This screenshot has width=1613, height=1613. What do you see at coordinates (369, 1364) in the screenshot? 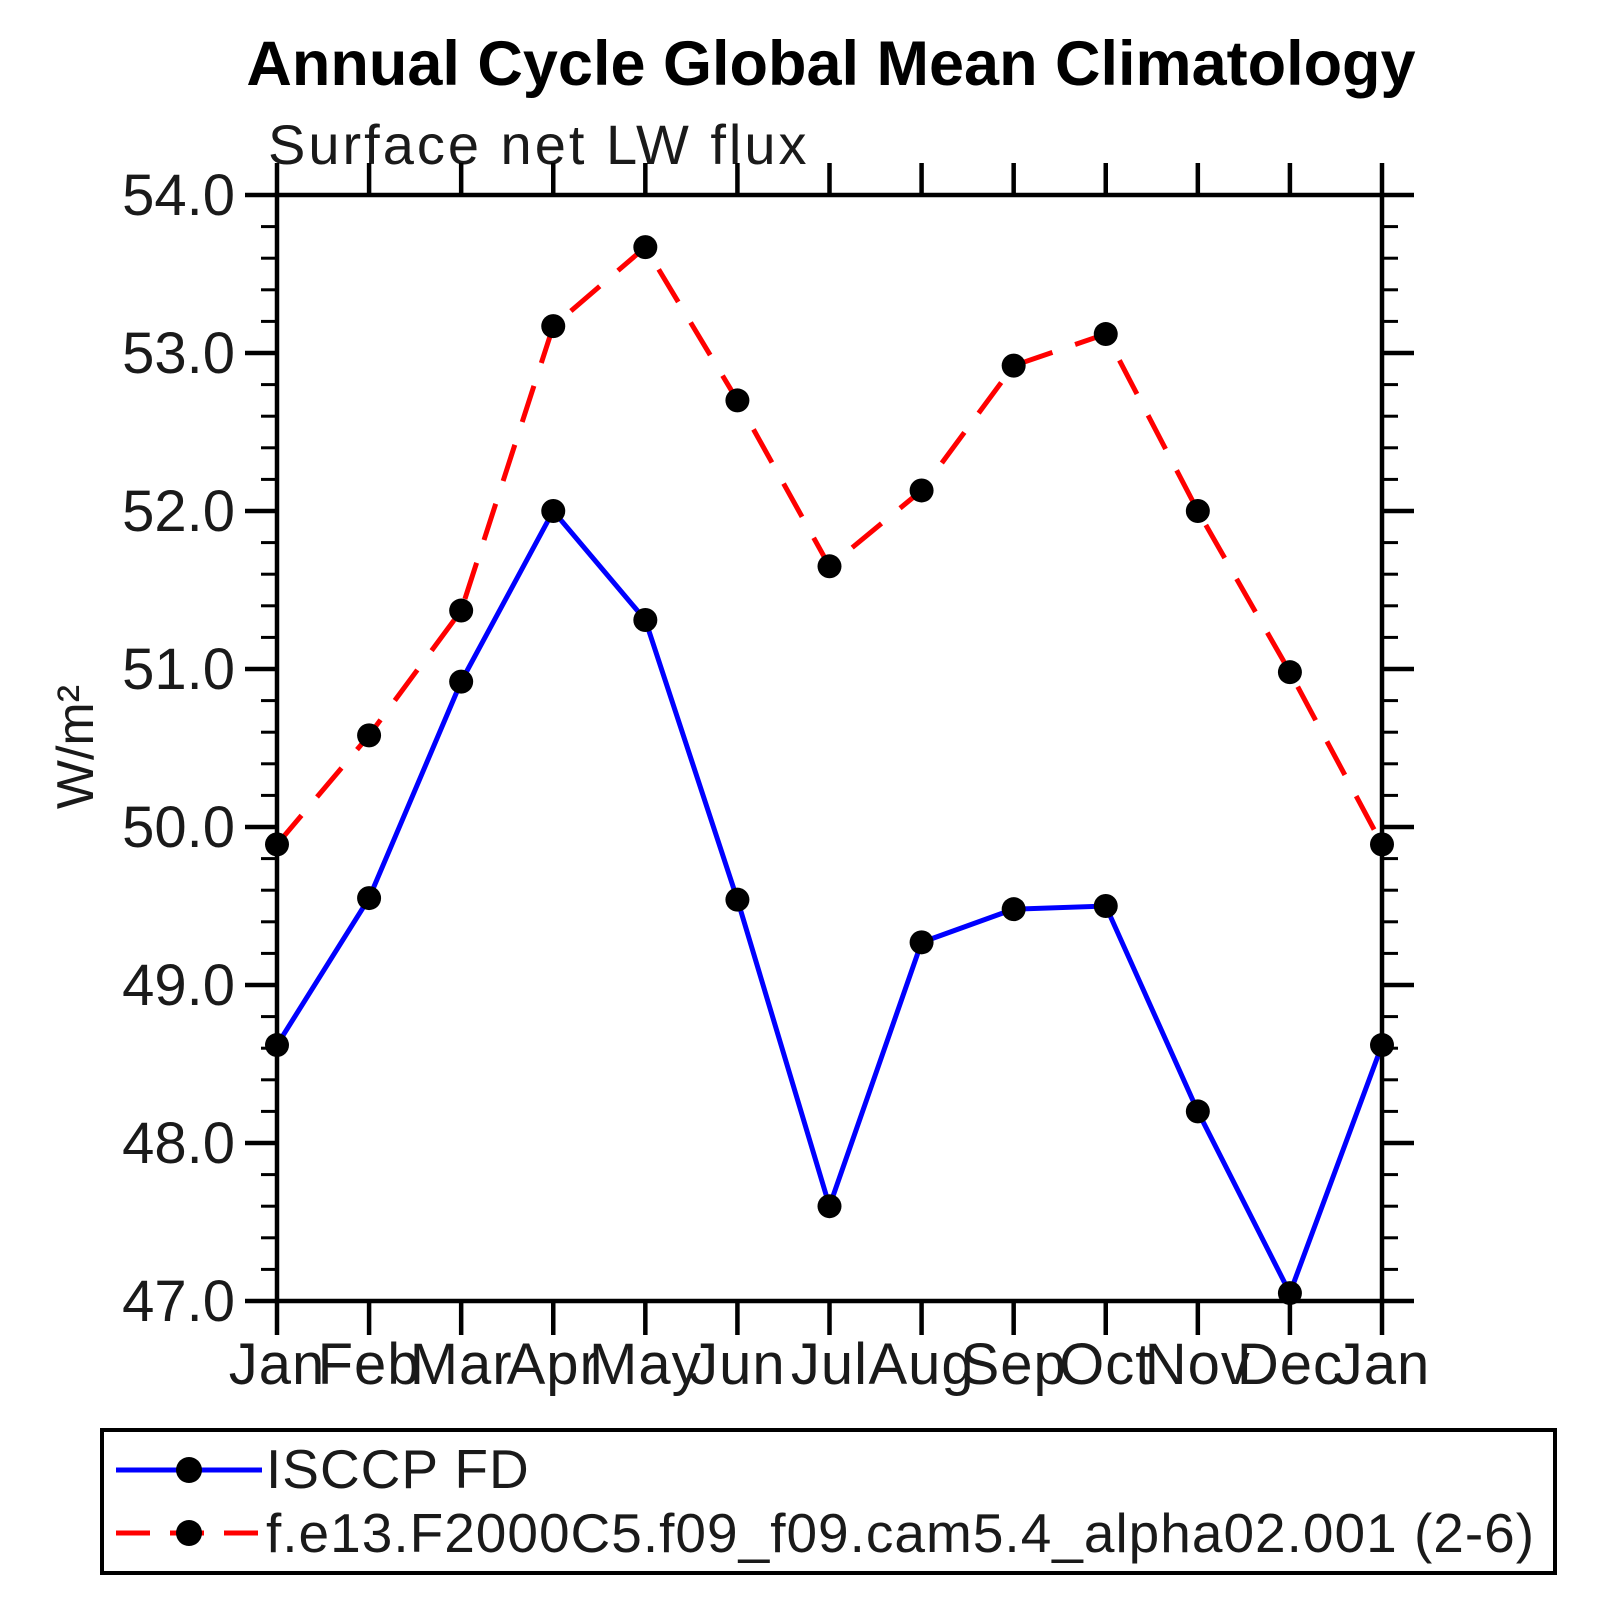
I see `x-tick-label: Feb` at bounding box center [369, 1364].